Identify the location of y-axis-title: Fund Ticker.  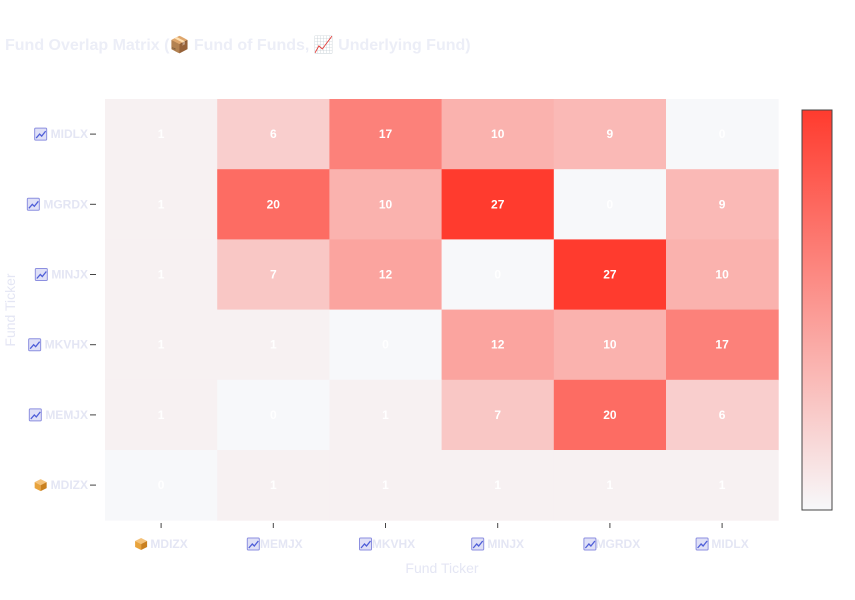
(10, 309).